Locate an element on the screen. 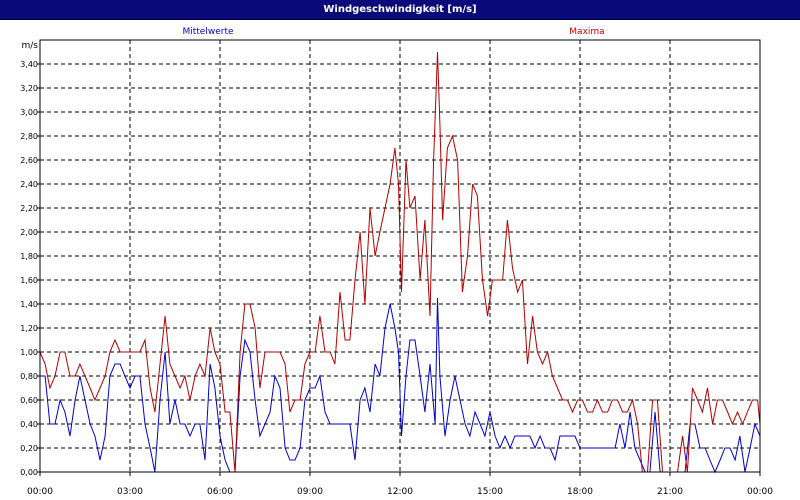 The height and width of the screenshot is (500, 800). x-tick-time-label: 06:00 is located at coordinates (220, 492).